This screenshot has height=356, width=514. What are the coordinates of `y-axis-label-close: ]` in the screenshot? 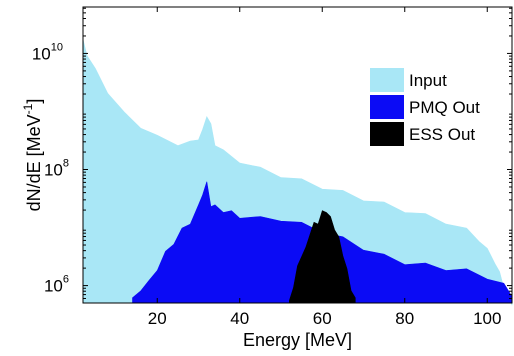 It's located at (34, 101).